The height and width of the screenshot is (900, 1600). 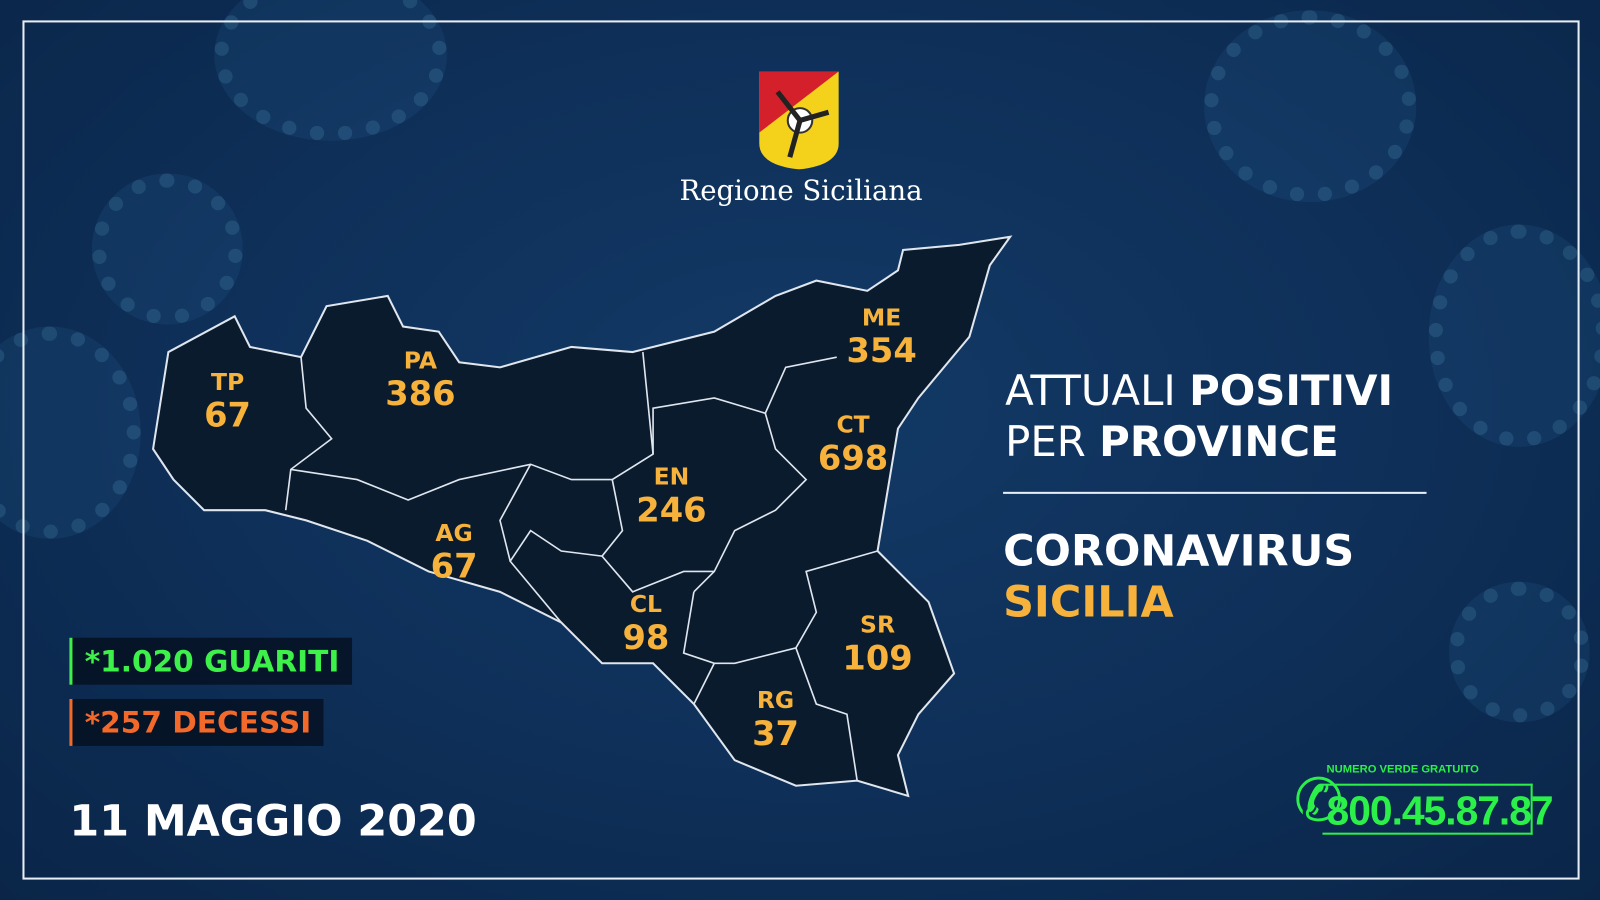 I want to click on headline-bold-1: POSITIVI, so click(x=1291, y=391).